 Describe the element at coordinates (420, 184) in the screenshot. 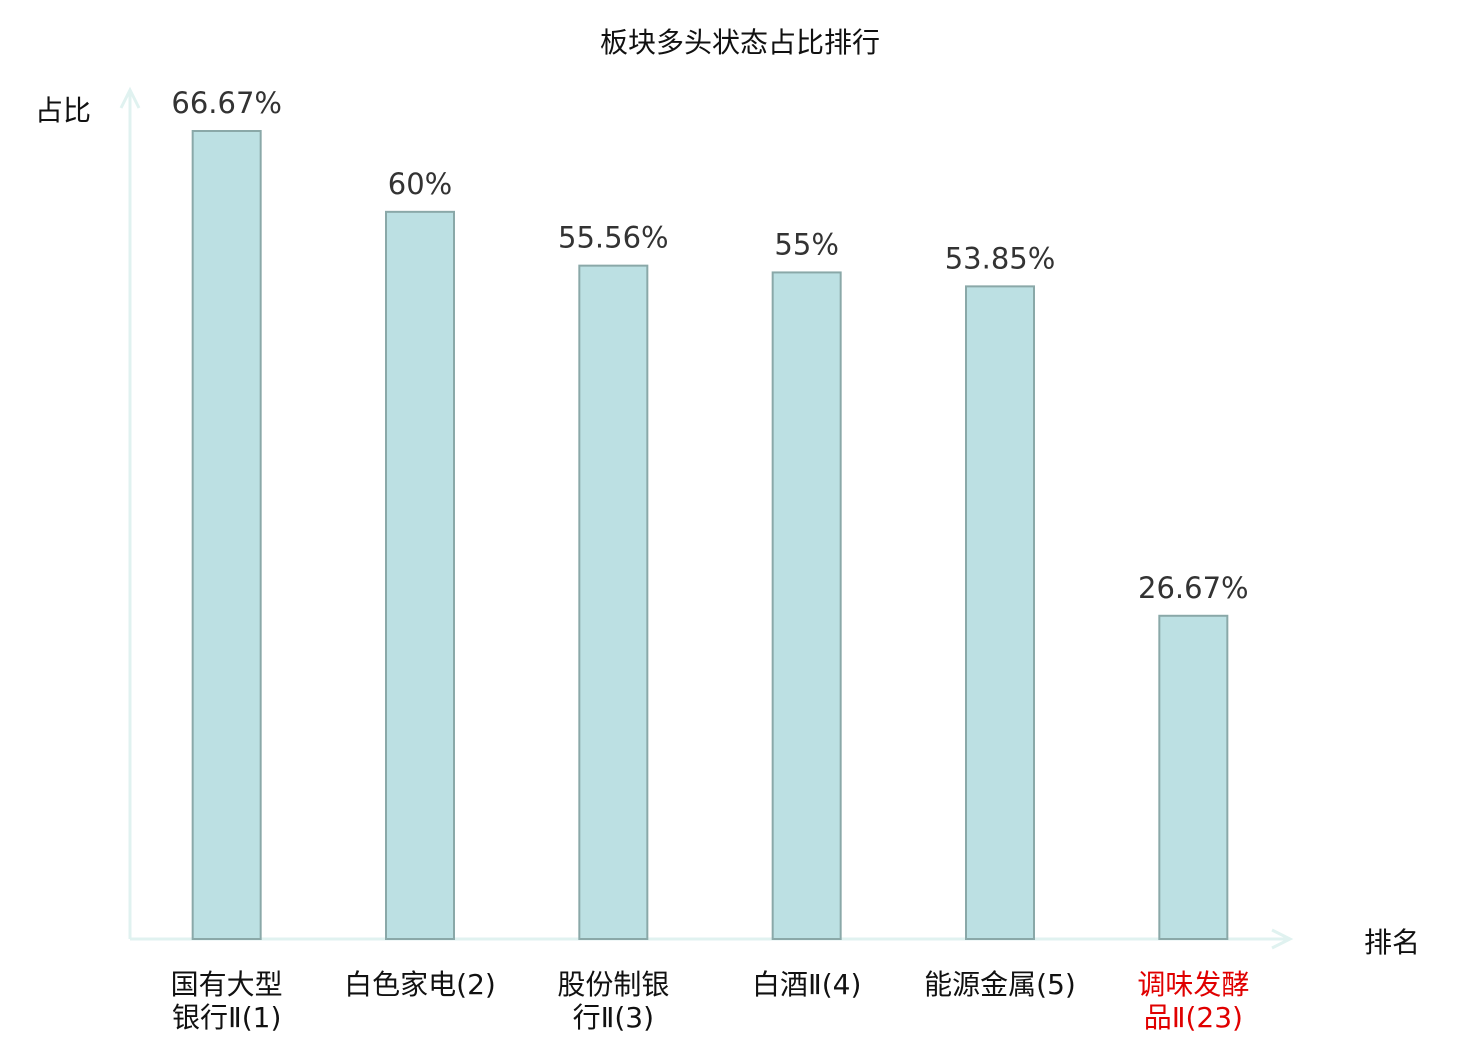

I see `data-label: 60%` at that location.